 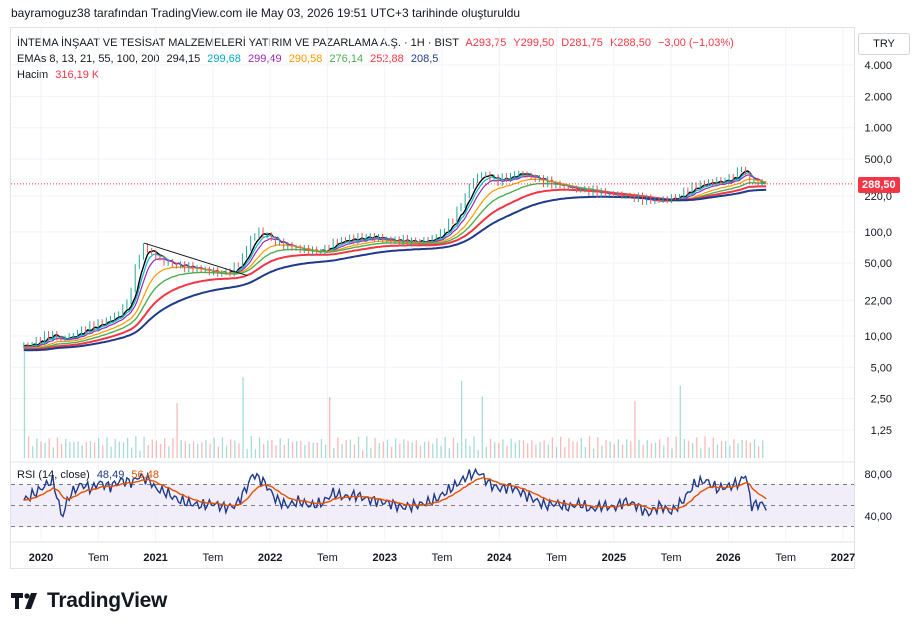 What do you see at coordinates (878, 337) in the screenshot?
I see `y-tick-label: 10,00` at bounding box center [878, 337].